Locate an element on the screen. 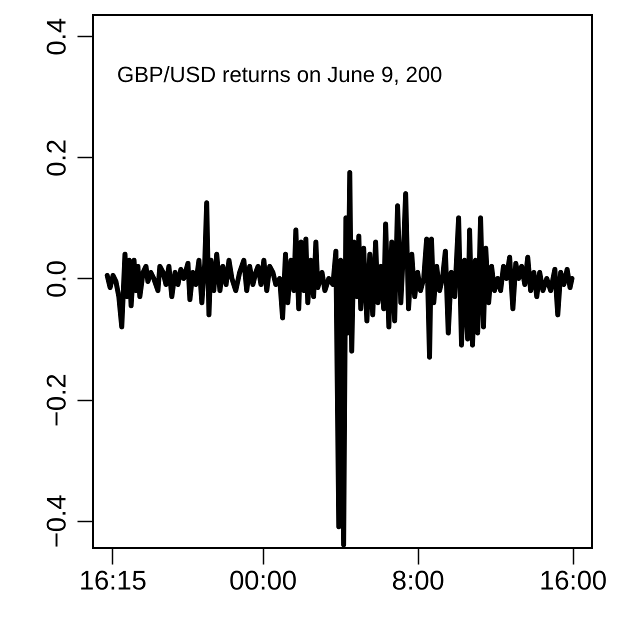 This screenshot has width=618, height=633. y-tick-label: −0.4 is located at coordinates (57, 521).